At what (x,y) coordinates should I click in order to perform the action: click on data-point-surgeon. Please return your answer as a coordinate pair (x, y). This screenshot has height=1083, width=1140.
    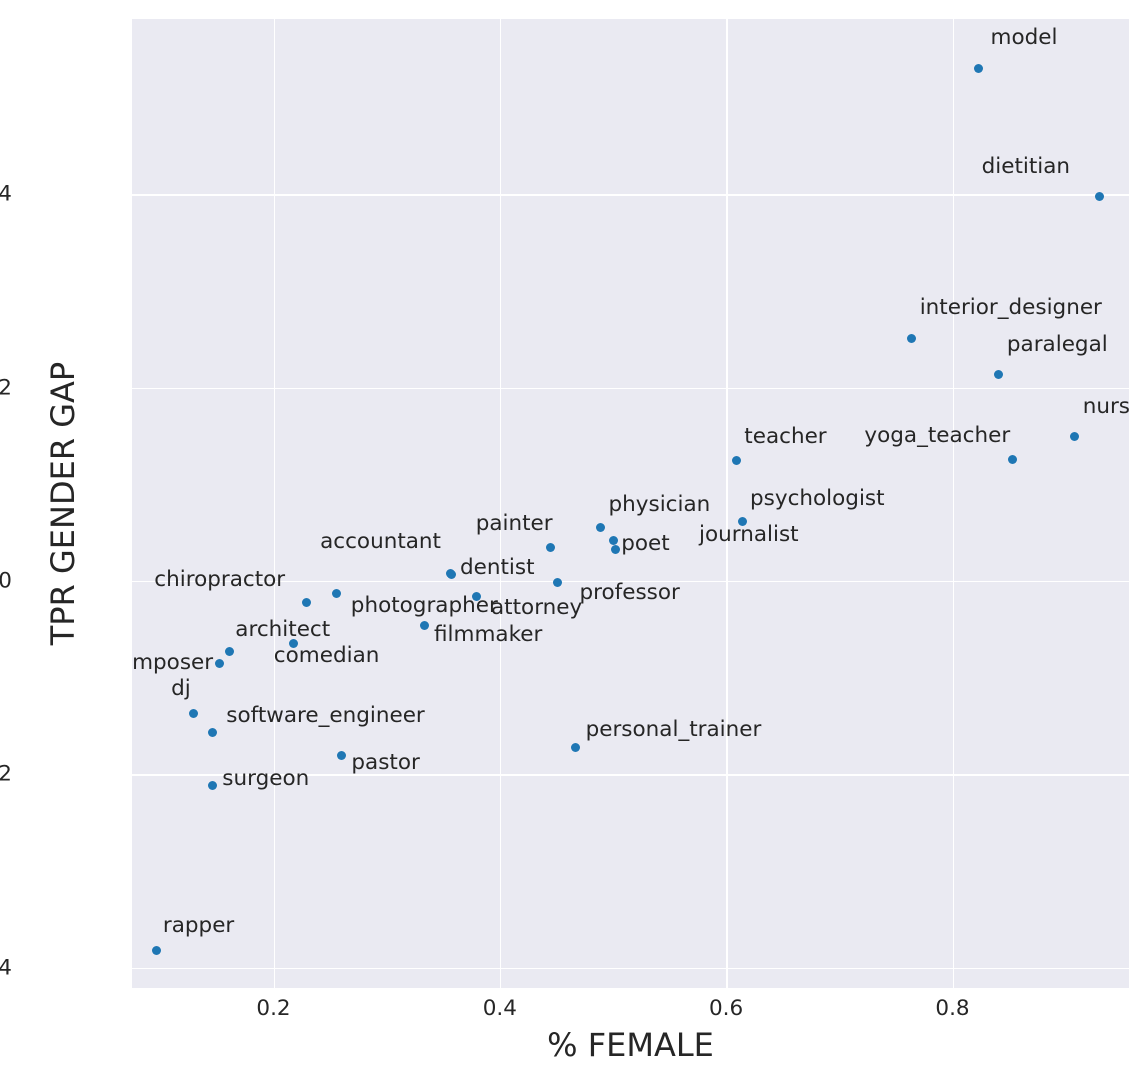
    Looking at the image, I should click on (212, 786).